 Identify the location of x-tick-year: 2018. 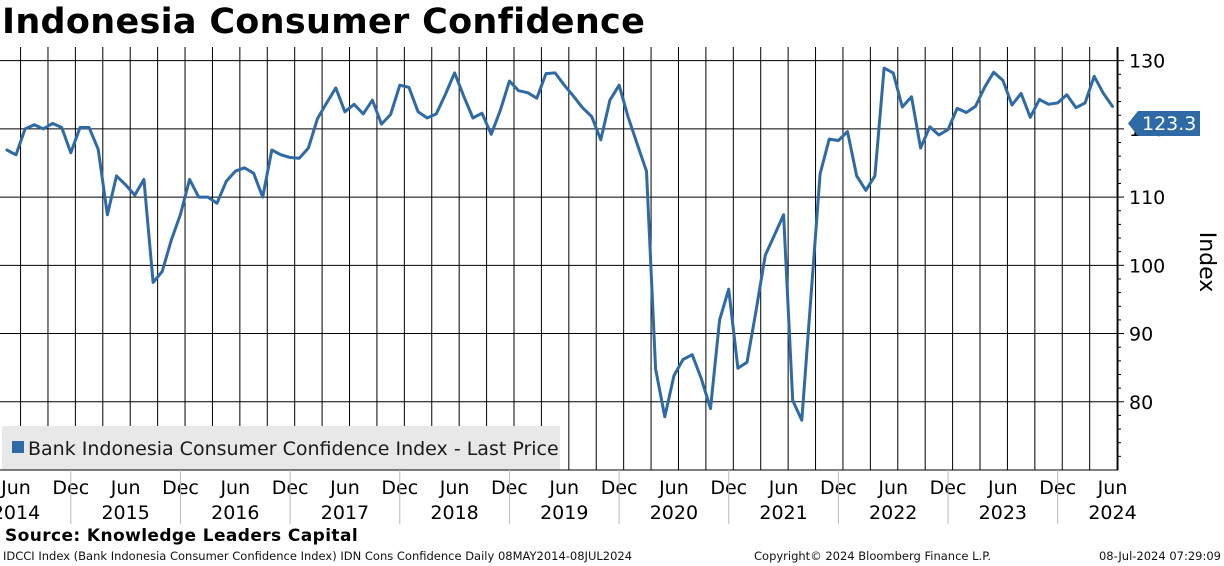
(454, 513).